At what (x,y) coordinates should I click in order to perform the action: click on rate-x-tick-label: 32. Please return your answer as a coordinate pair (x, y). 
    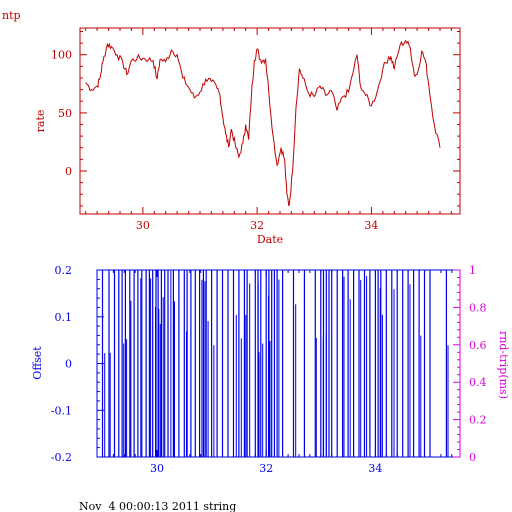
    Looking at the image, I should click on (257, 225).